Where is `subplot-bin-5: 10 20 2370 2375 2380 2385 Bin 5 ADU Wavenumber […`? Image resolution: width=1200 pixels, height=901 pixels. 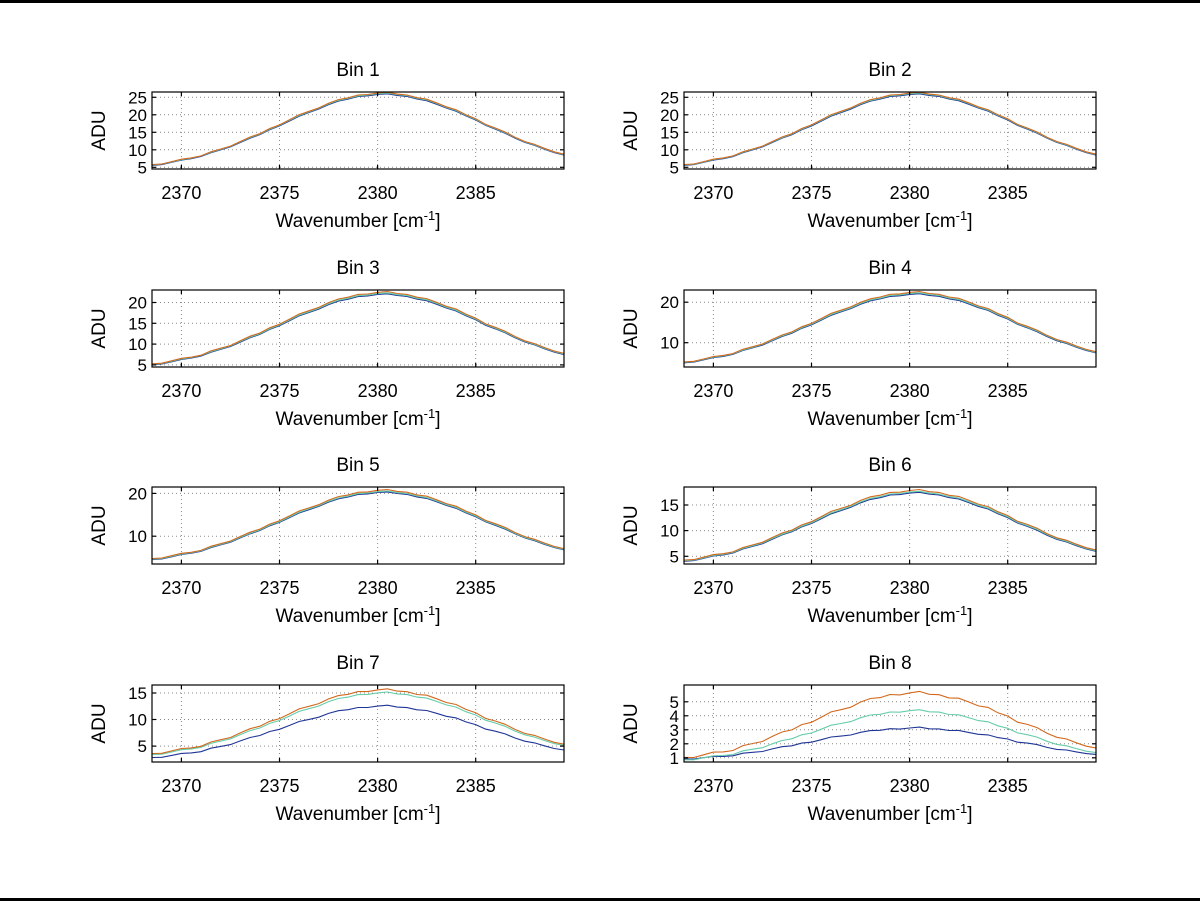 subplot-bin-5: 10 20 2370 2375 2380 2385 Bin 5 ADU Wavenumber [… is located at coordinates (327, 541).